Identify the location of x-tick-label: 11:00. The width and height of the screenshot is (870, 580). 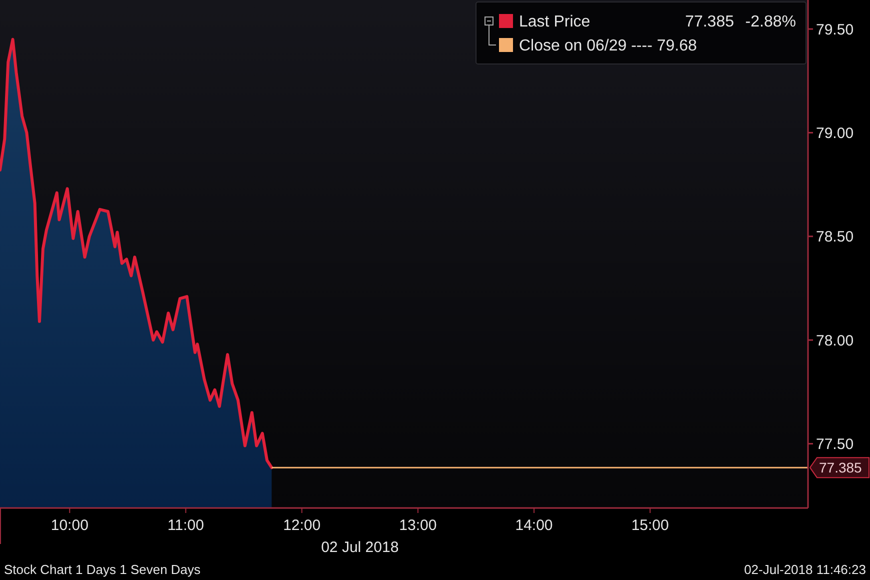
(186, 525).